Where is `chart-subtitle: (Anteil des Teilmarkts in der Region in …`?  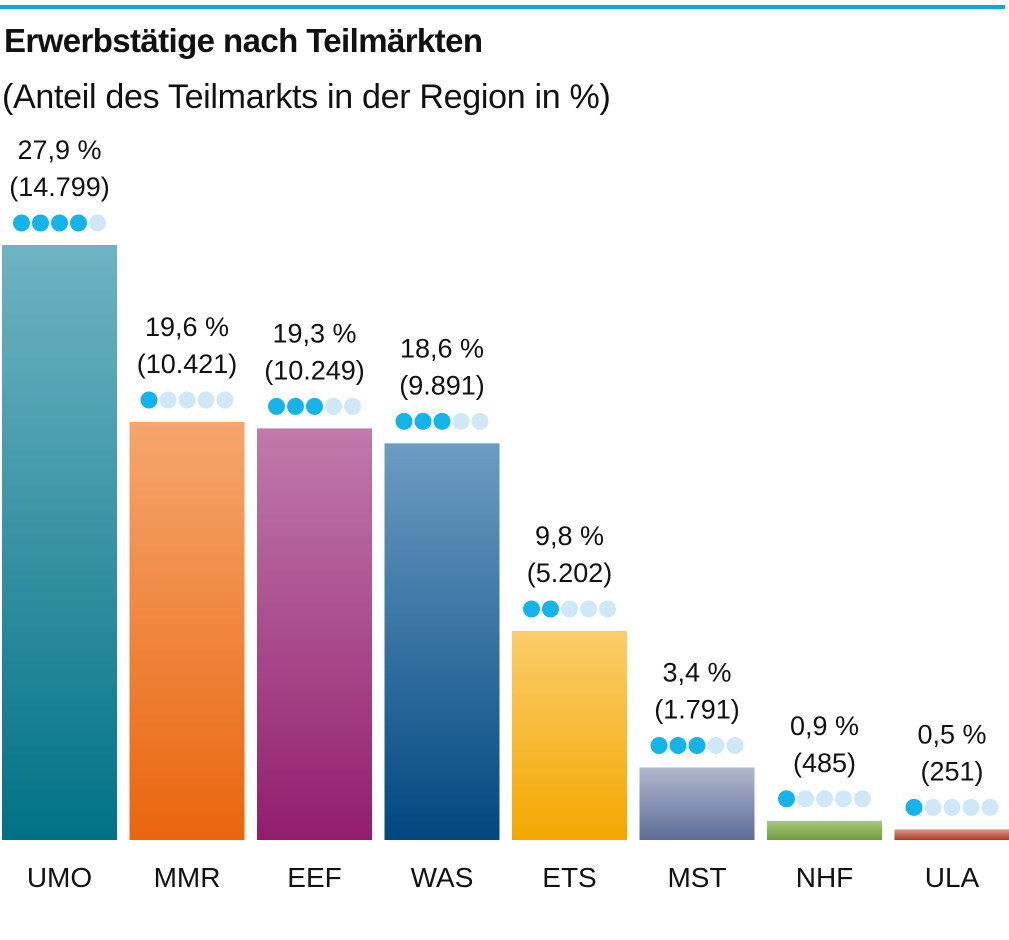
chart-subtitle: (Anteil des Teilmarkts in der Region in … is located at coordinates (306, 97).